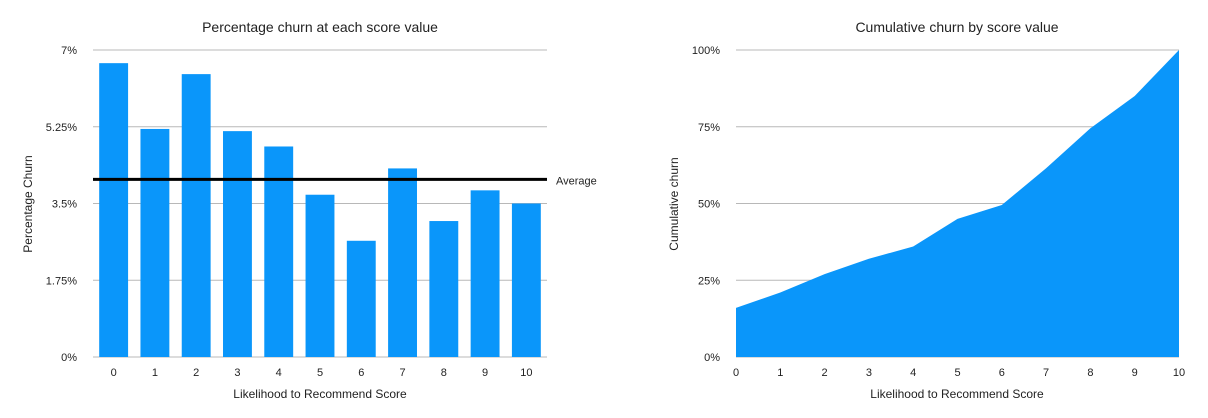  I want to click on y-axis-label: Cumulative churn, so click(674, 203).